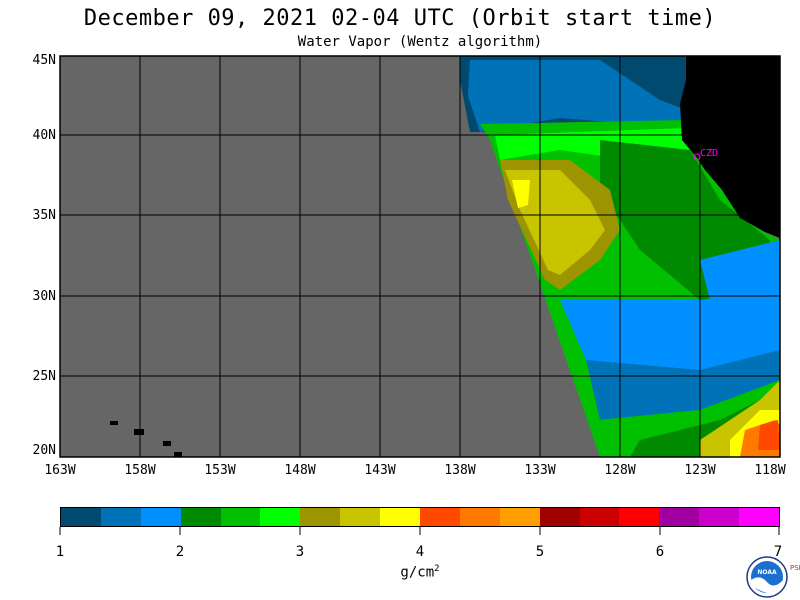 This screenshot has width=800, height=600. What do you see at coordinates (420, 572) in the screenshot?
I see `colorbar-unit: g/cm2` at bounding box center [420, 572].